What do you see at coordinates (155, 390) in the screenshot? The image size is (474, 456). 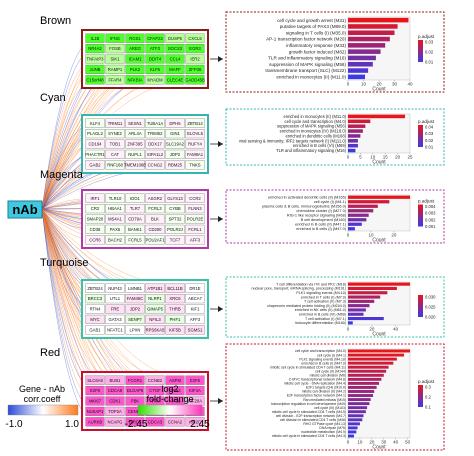 I see `gene-label: CTGF` at bounding box center [155, 390].